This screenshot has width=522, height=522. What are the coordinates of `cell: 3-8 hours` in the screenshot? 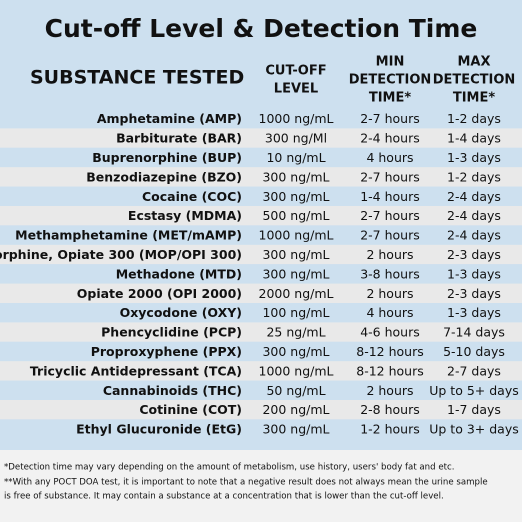 It's located at (390, 273).